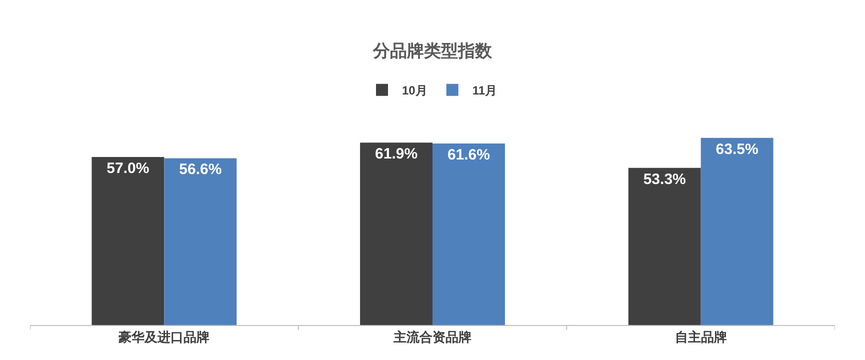 This screenshot has height=360, width=865. Describe the element at coordinates (200, 169) in the screenshot. I see `data-label: 56.6%` at that location.